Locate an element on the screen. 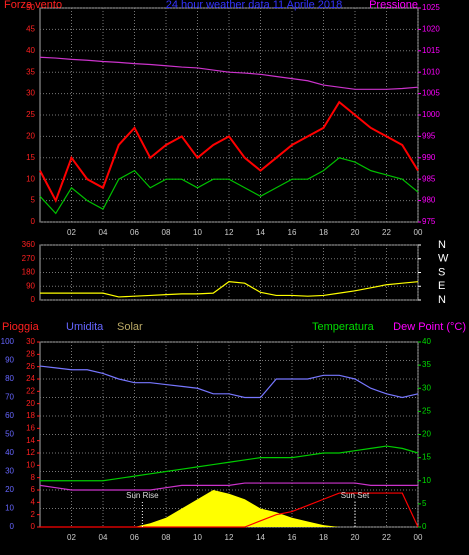 The image size is (469, 555). y-axis-title: Forza vento is located at coordinates (33, 5).